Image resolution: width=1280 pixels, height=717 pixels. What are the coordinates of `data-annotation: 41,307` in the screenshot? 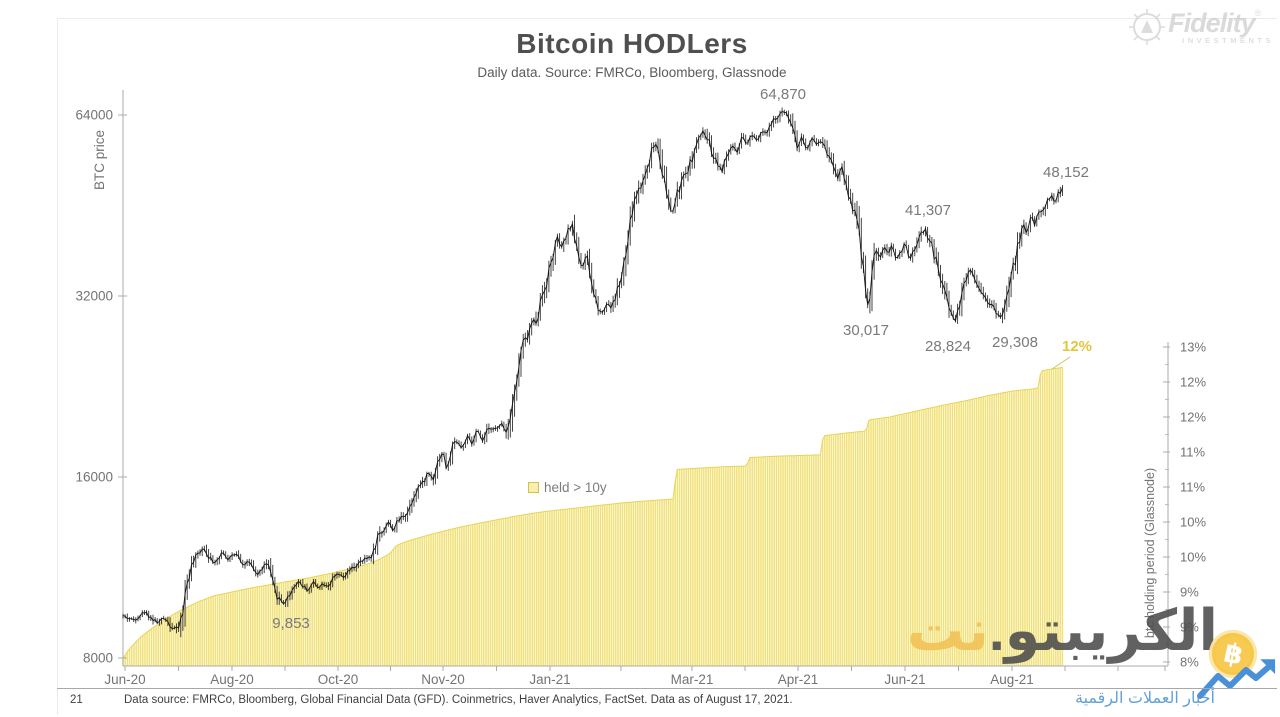 It's located at (928, 210).